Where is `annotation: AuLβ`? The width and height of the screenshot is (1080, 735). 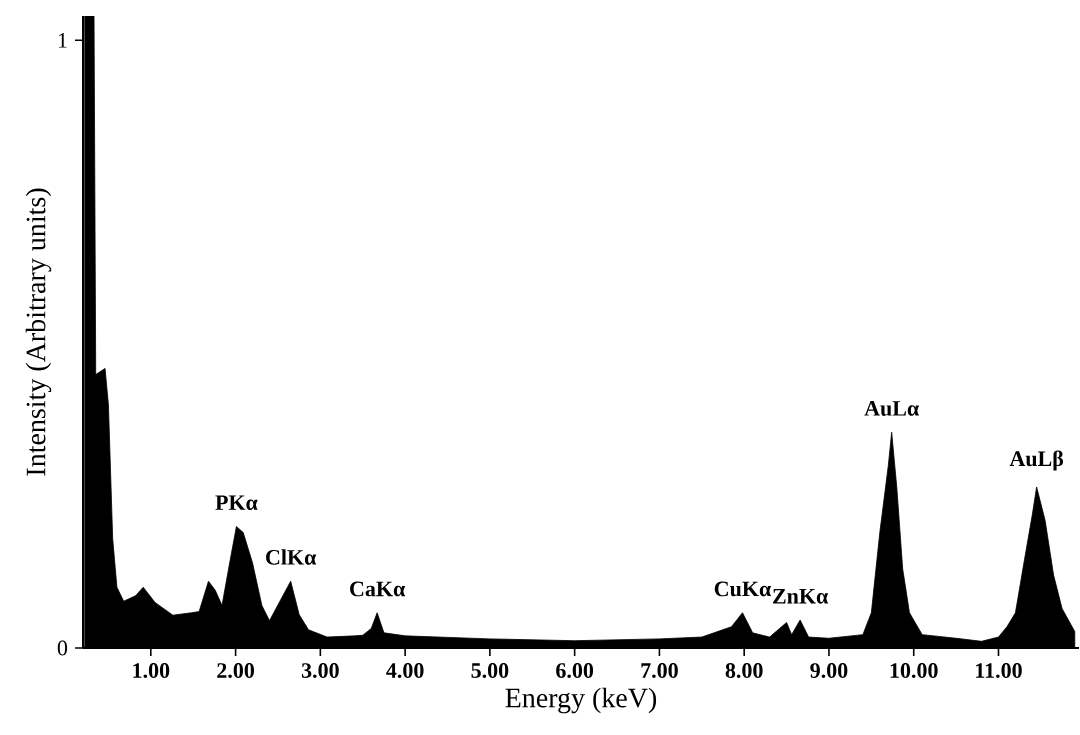 annotation: AuLβ is located at coordinates (1036, 460).